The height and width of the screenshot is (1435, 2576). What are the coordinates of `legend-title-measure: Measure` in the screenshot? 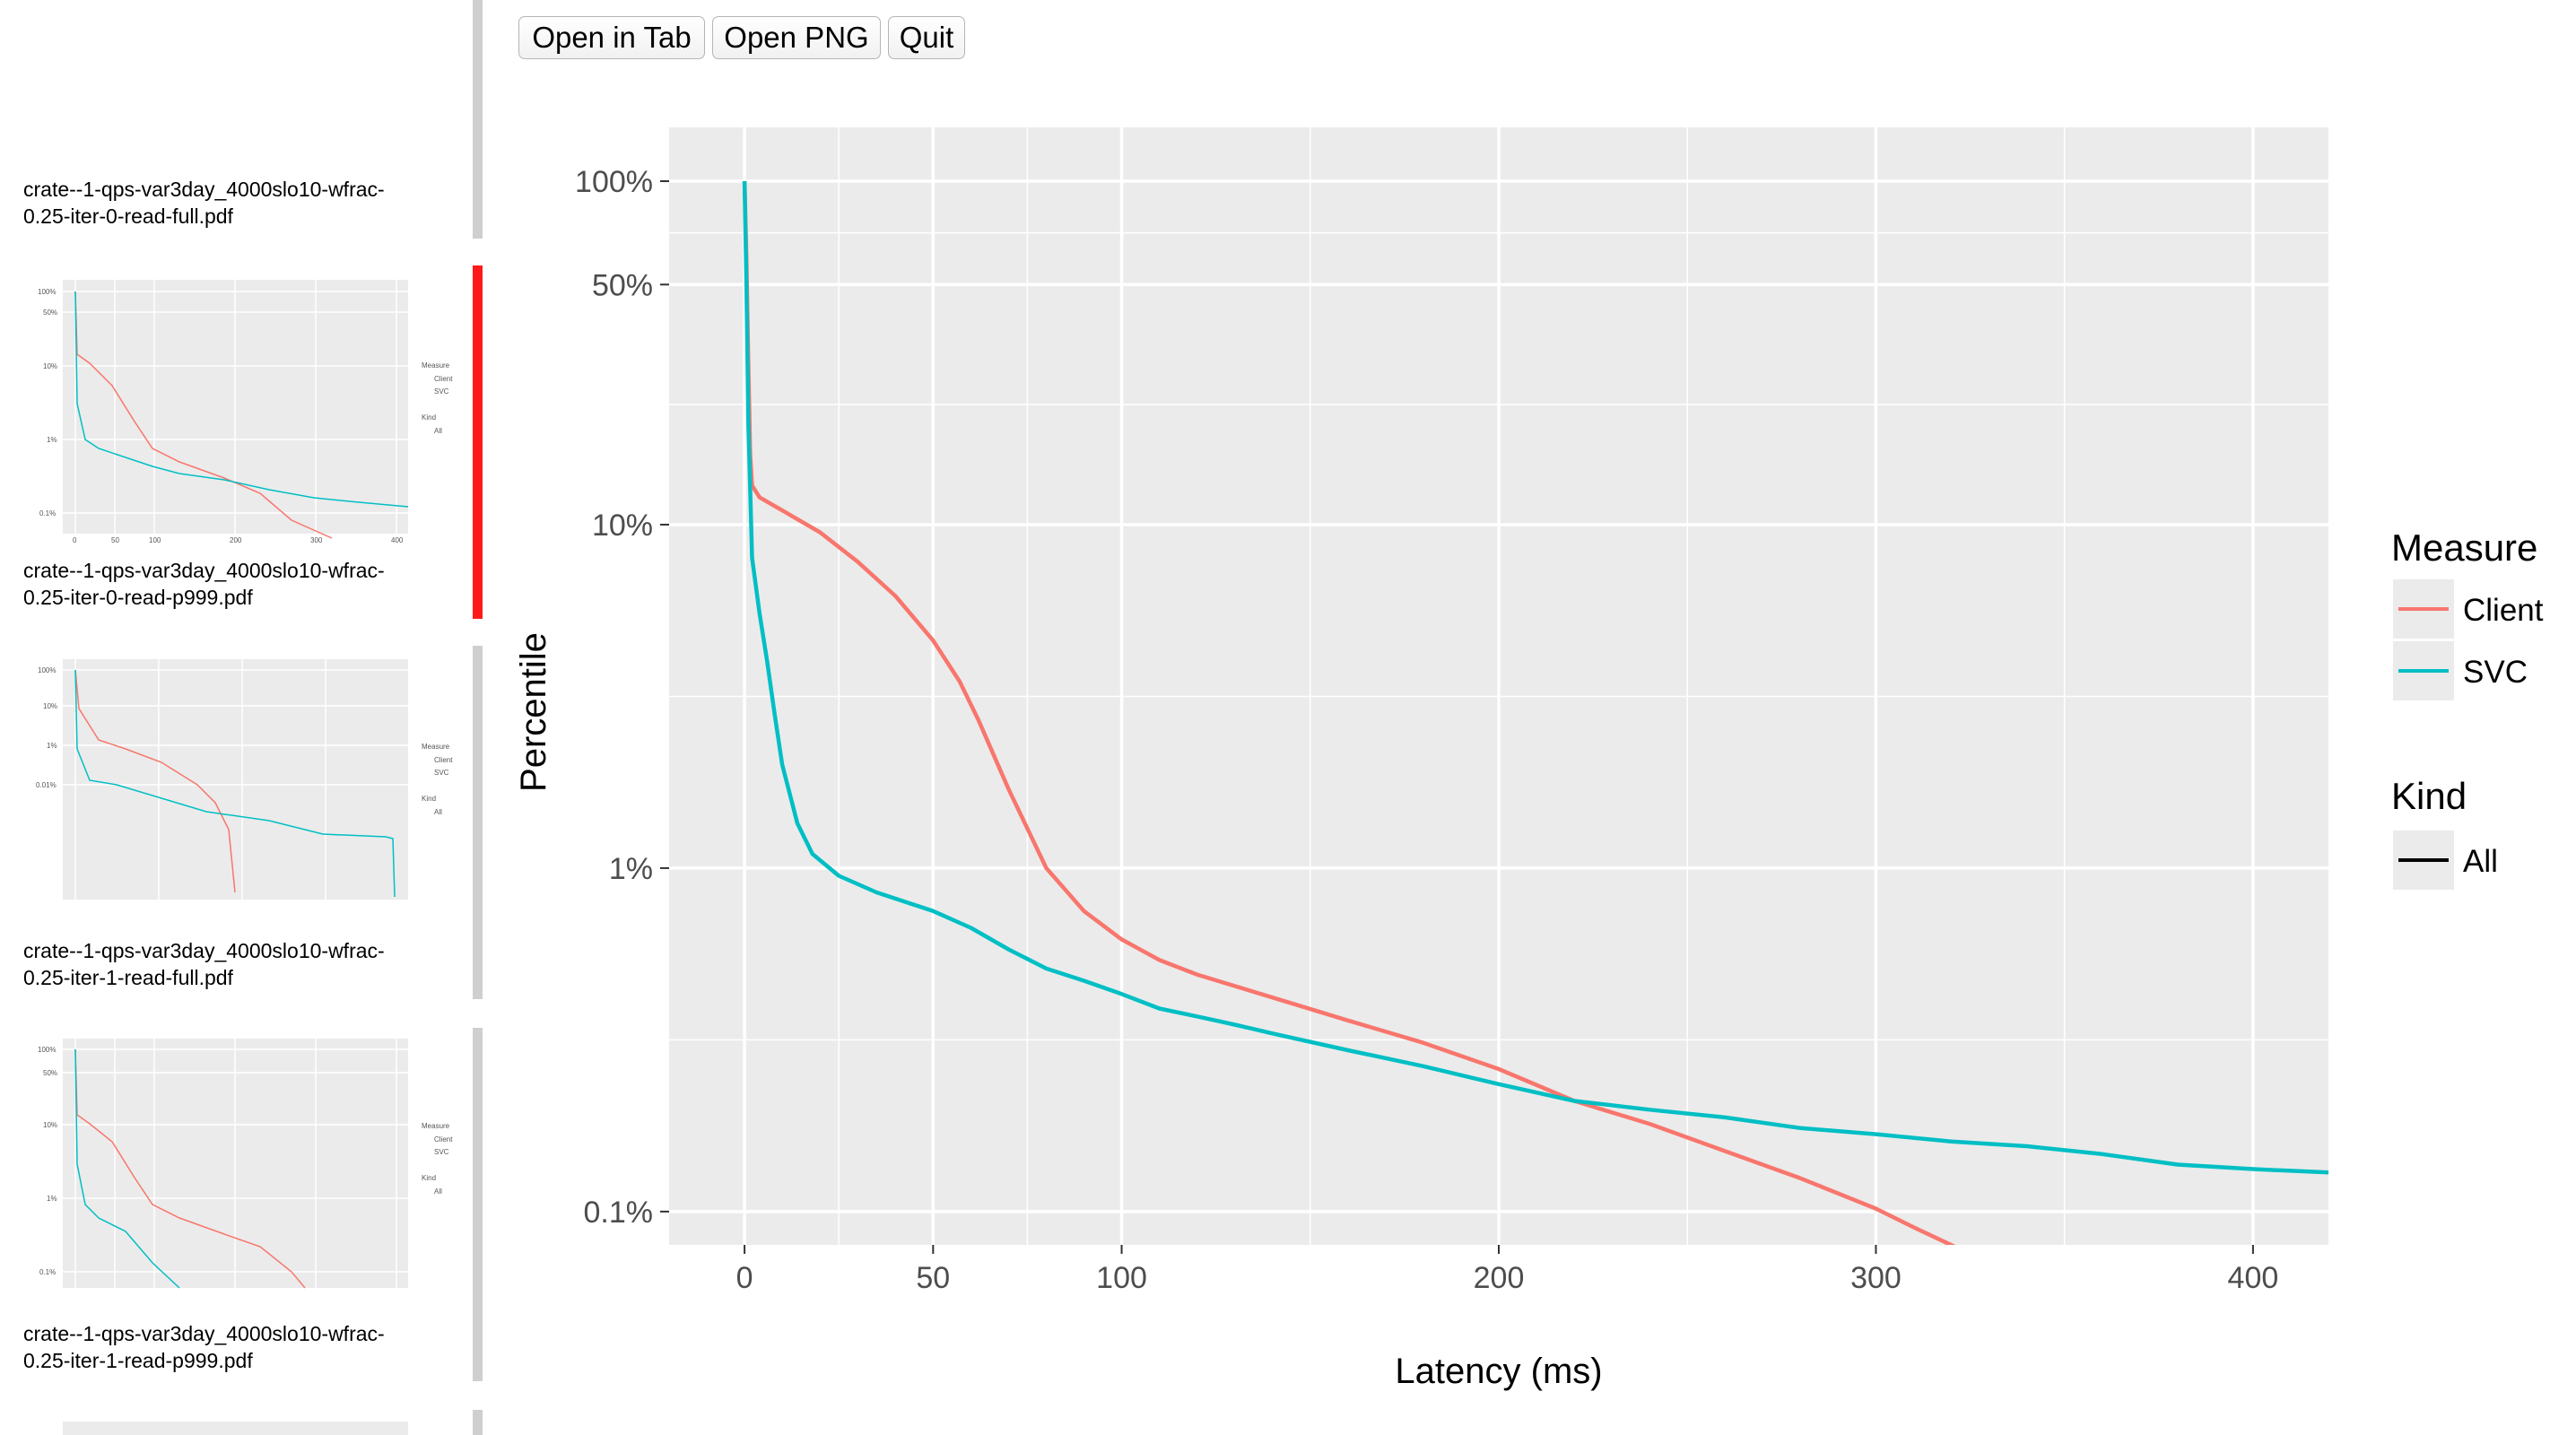 It's located at (2464, 547).